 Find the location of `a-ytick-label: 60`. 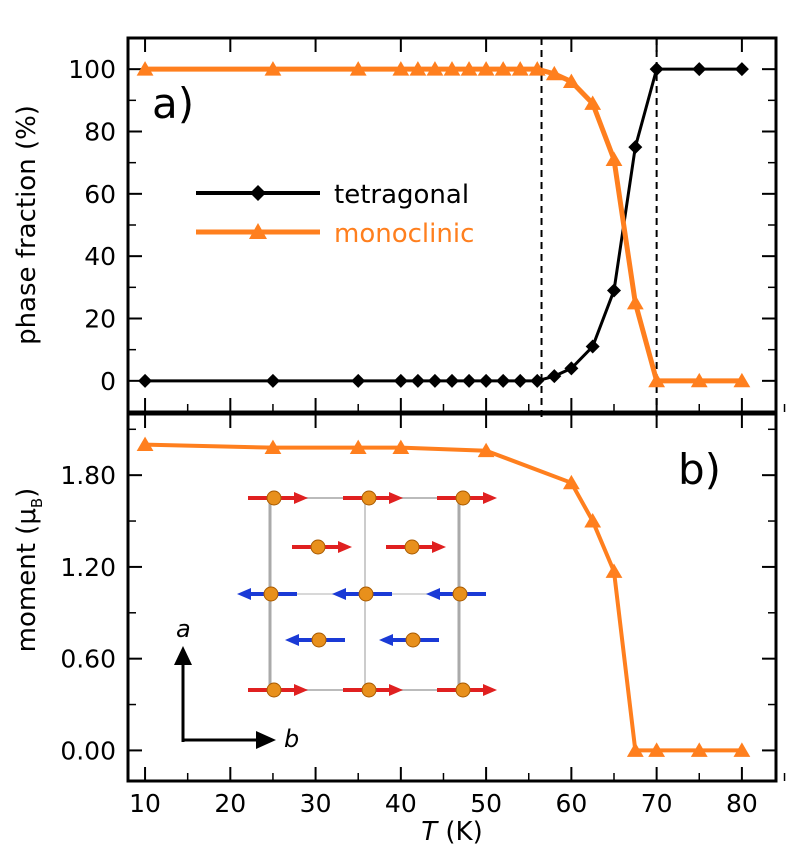

a-ytick-label: 60 is located at coordinates (100, 194).